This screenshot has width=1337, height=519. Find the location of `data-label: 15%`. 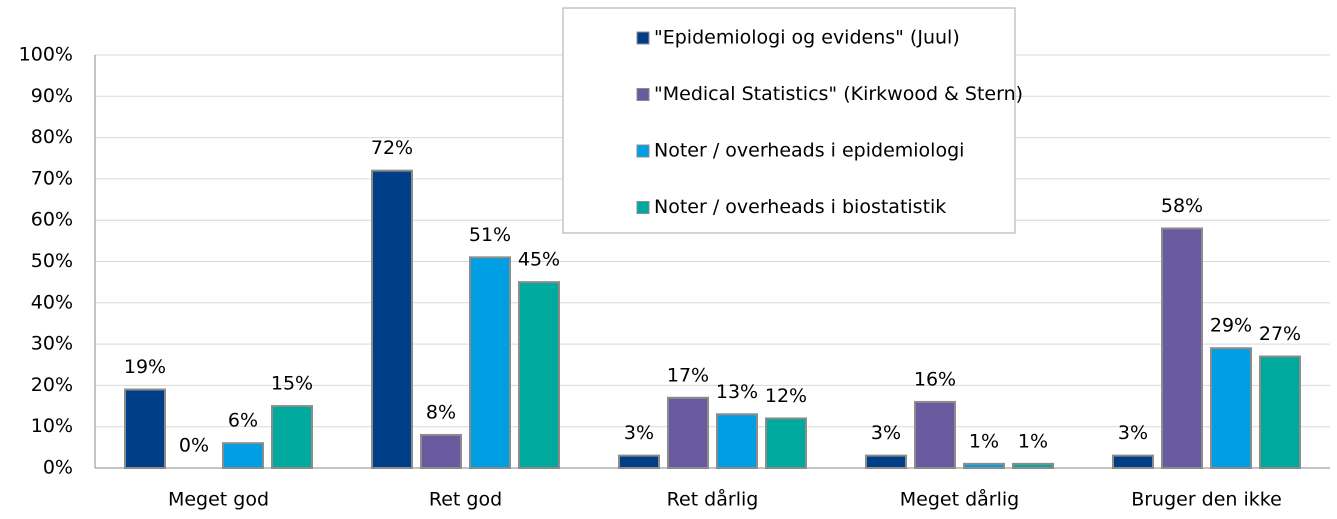

data-label: 15% is located at coordinates (292, 384).